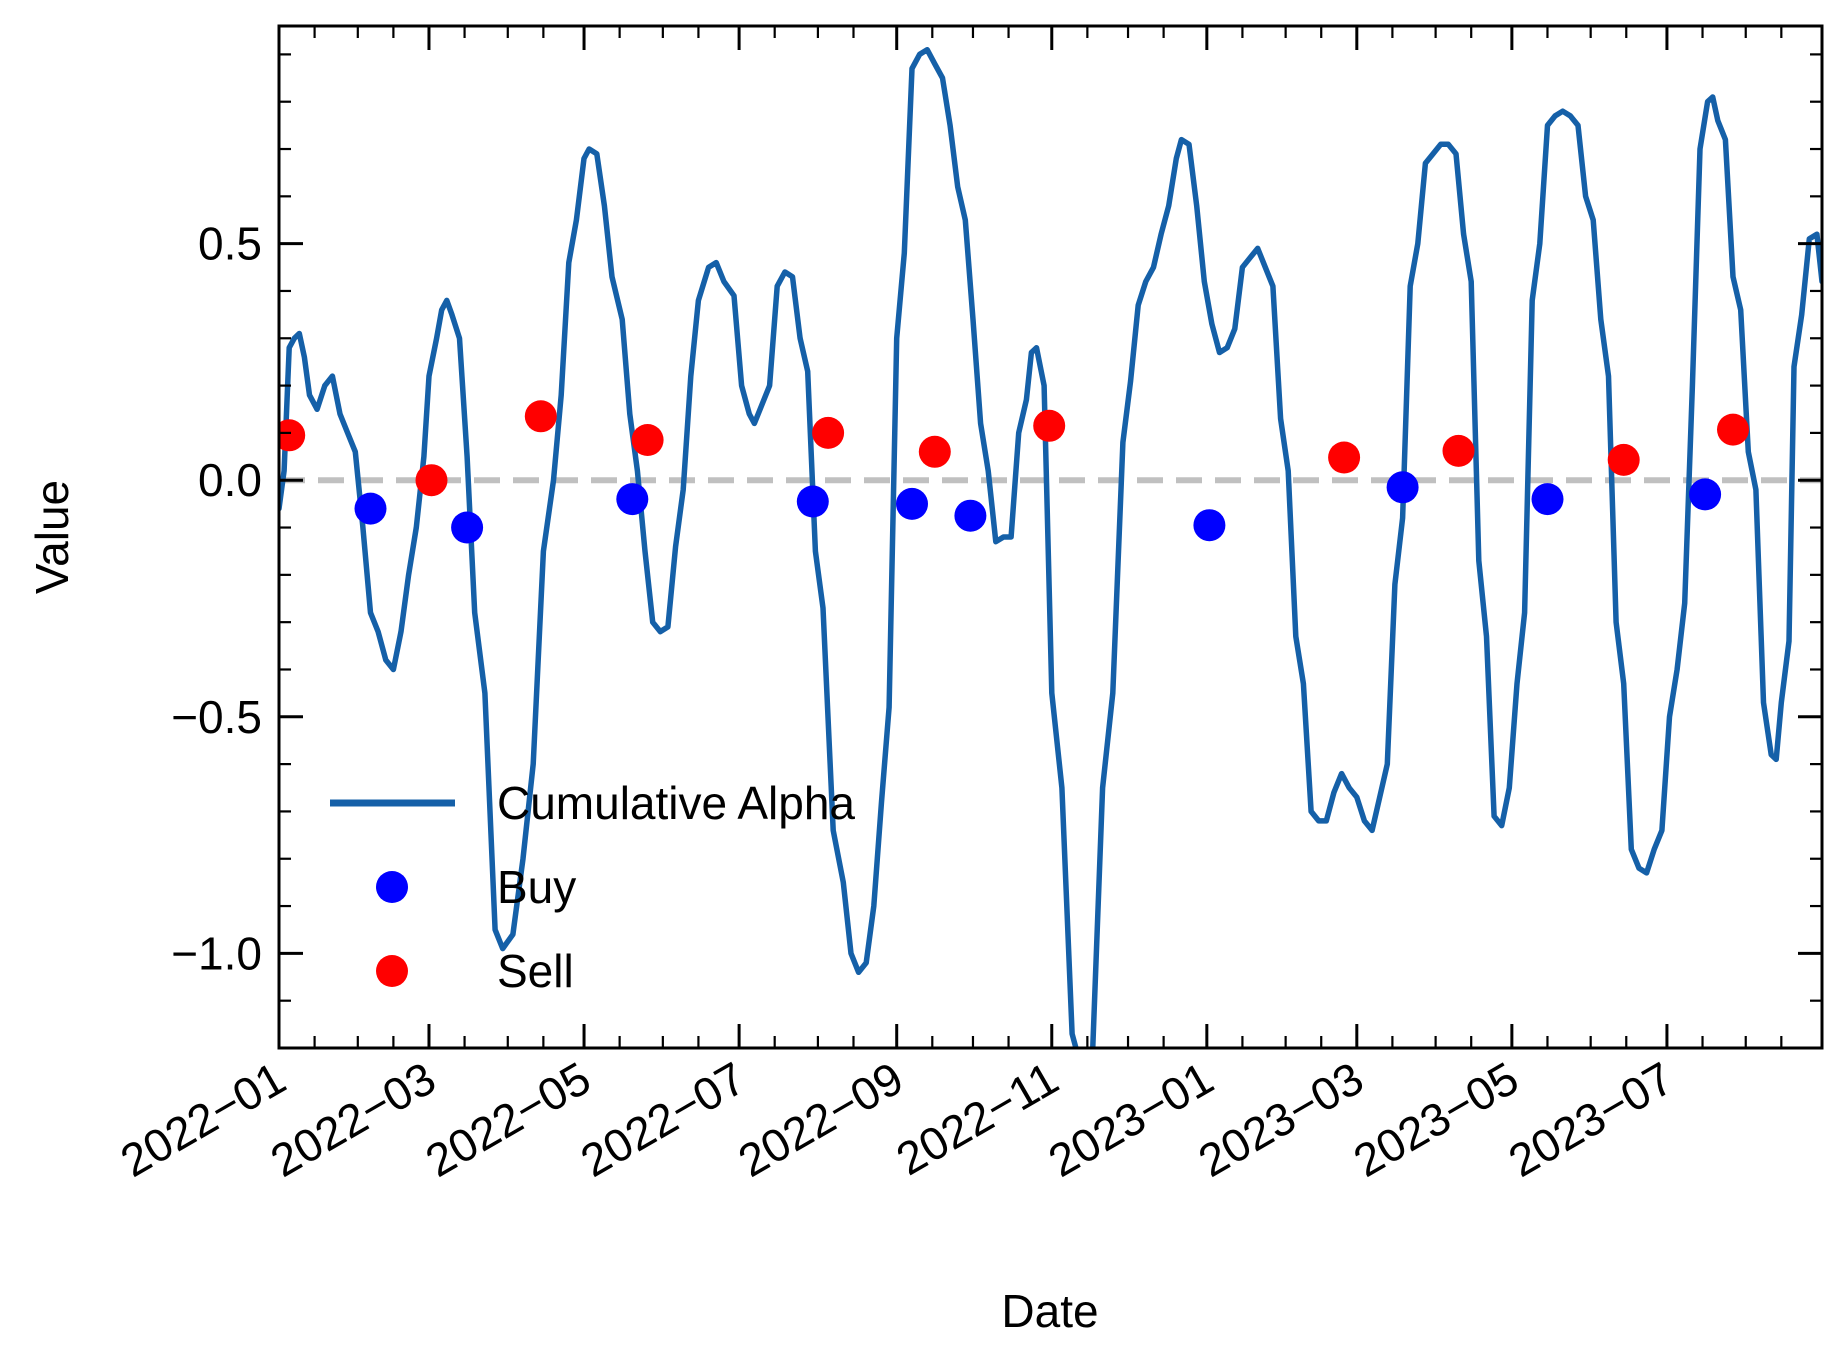  What do you see at coordinates (1014, 472) in the screenshot?
I see `marker-layer` at bounding box center [1014, 472].